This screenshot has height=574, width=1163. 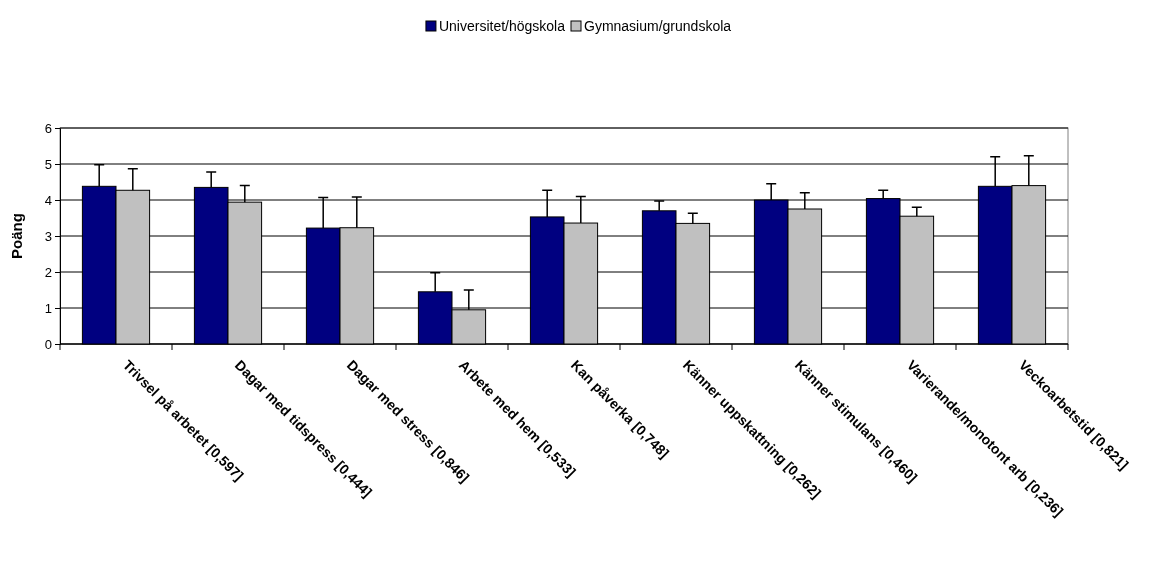 What do you see at coordinates (48, 272) in the screenshot?
I see `y-tick-label: 2` at bounding box center [48, 272].